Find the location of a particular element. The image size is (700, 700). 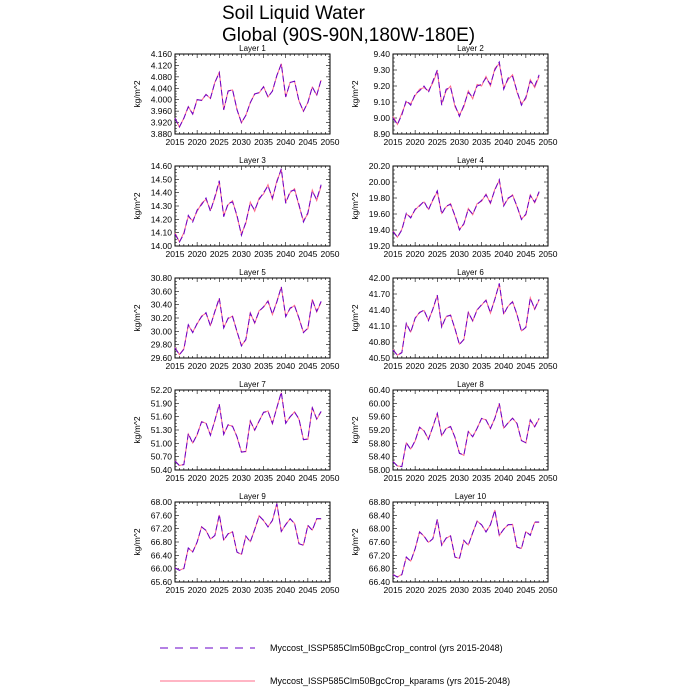

layer-9-series-kparams is located at coordinates (248, 537).